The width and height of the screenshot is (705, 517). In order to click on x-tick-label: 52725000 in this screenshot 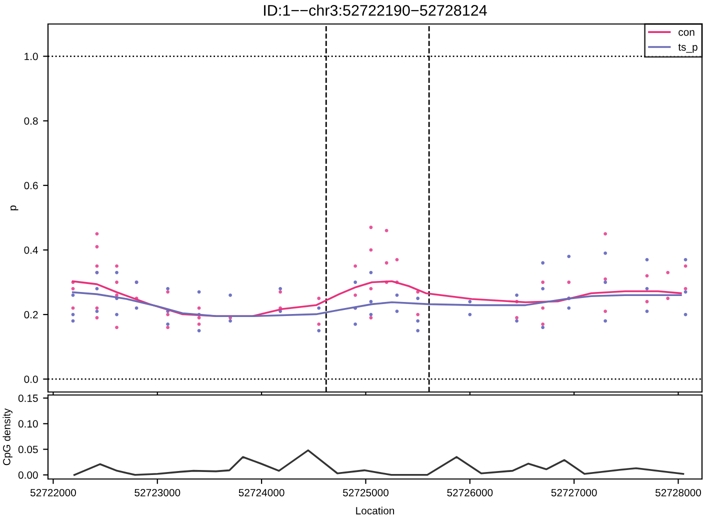, I will do `click(365, 492)`.